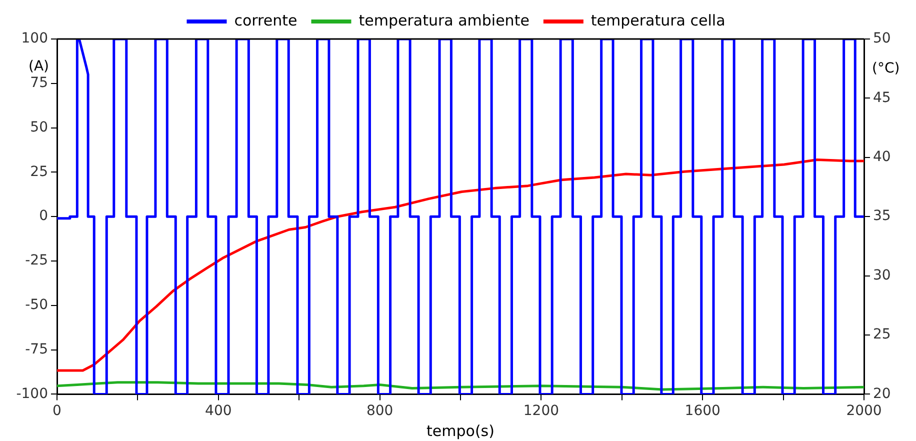  What do you see at coordinates (43, 216) in the screenshot?
I see `y-tick-label: 0` at bounding box center [43, 216].